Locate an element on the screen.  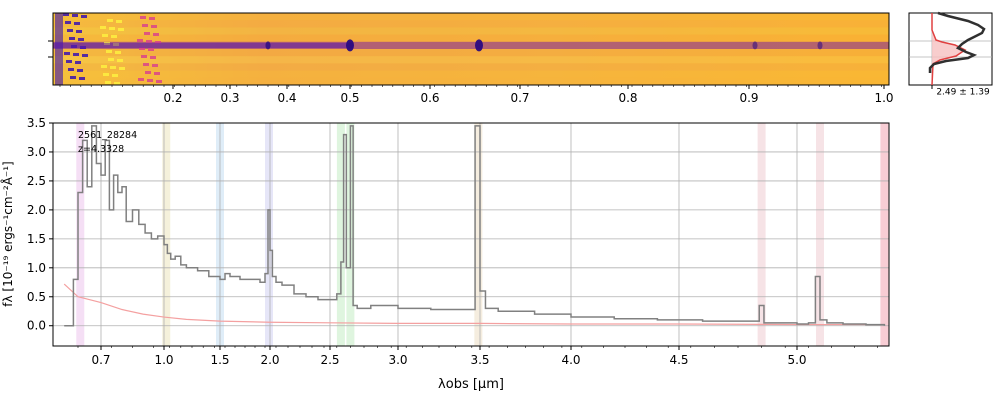
spectrum-2d-blobs is located at coordinates (544, 45).